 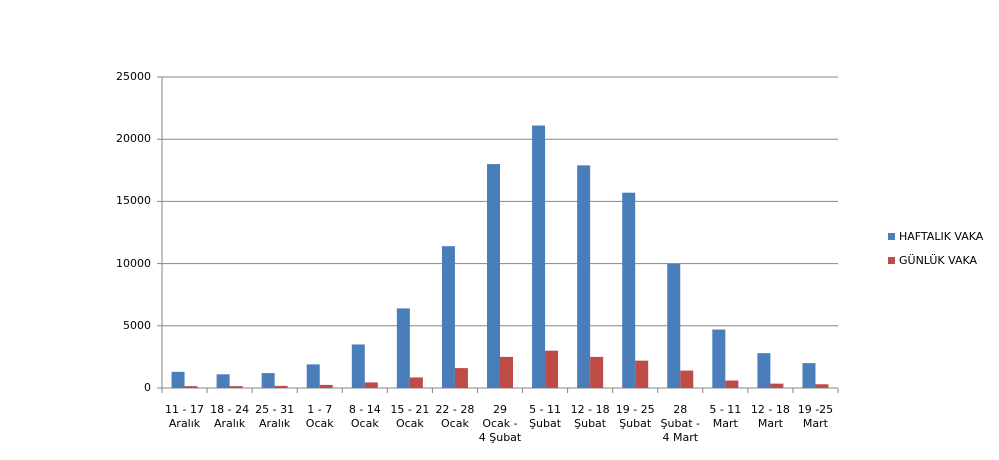 I want to click on x-tick-label: 12 - 18 Şubat, so click(x=590, y=416).